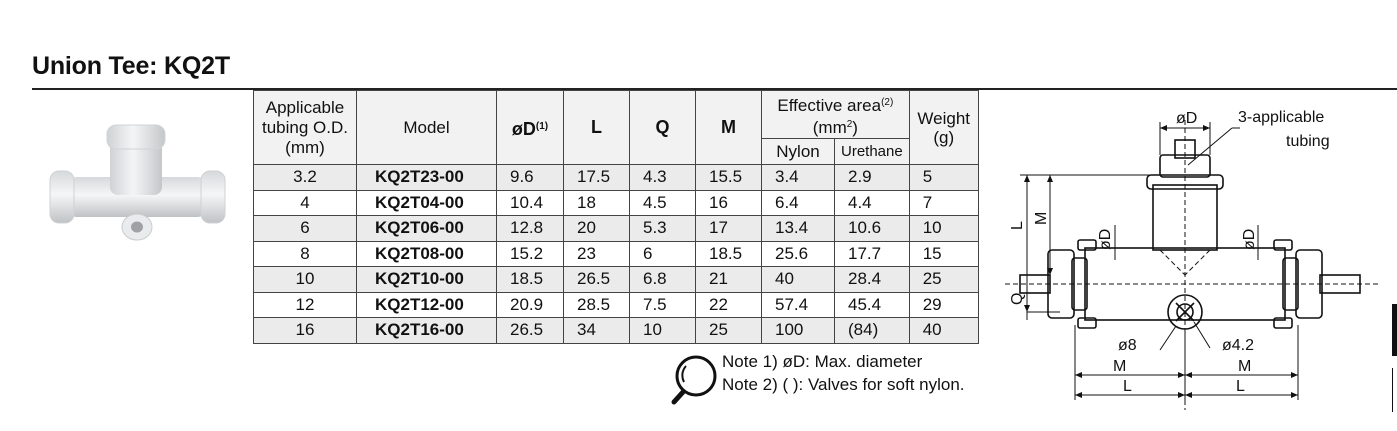 This screenshot has height=431, width=1397. Describe the element at coordinates (530, 202) in the screenshot. I see `cell-od: 10.4` at that location.